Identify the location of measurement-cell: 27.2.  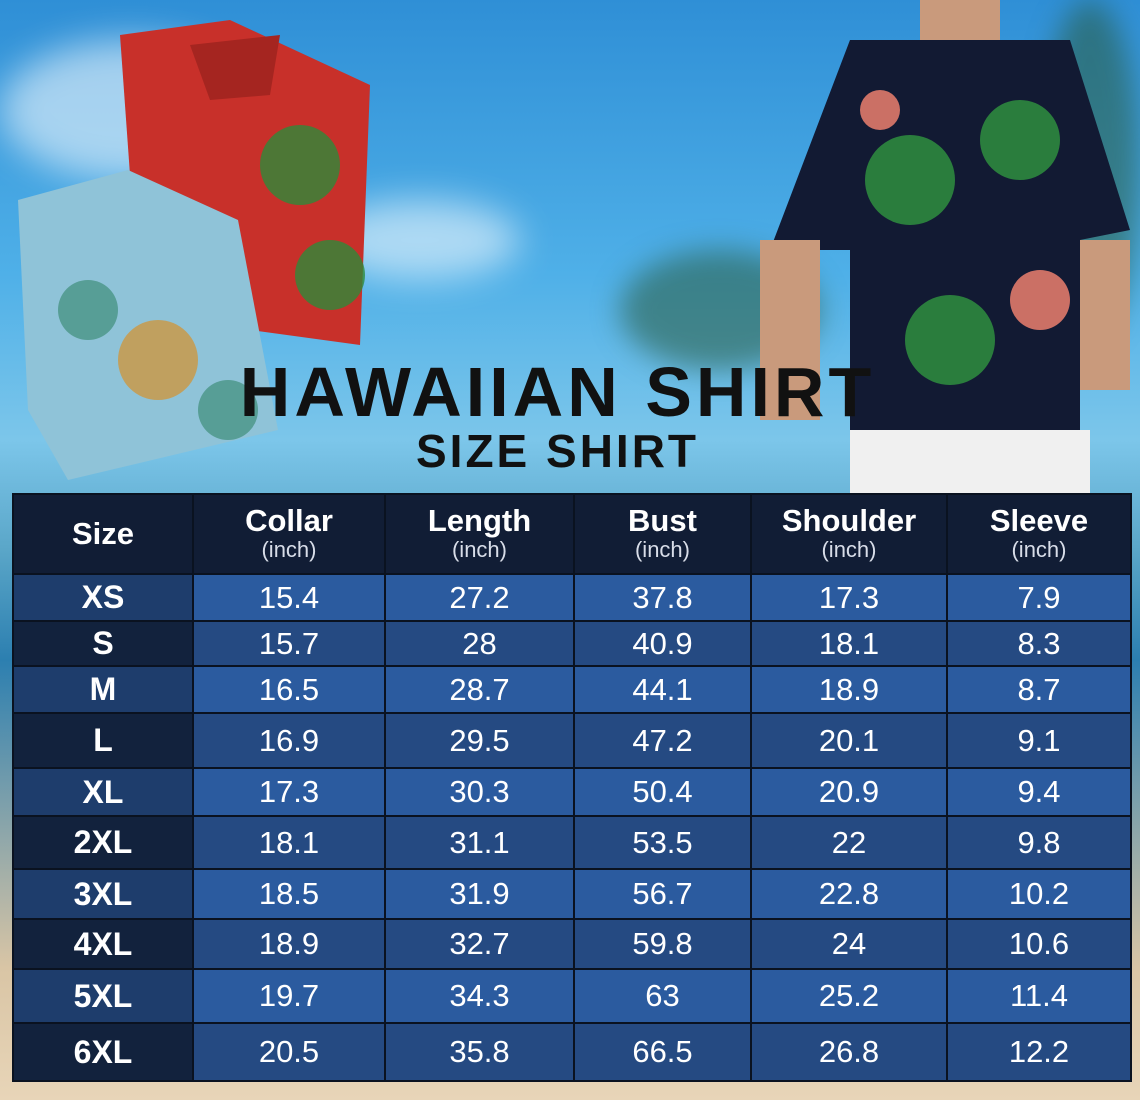
(479, 597).